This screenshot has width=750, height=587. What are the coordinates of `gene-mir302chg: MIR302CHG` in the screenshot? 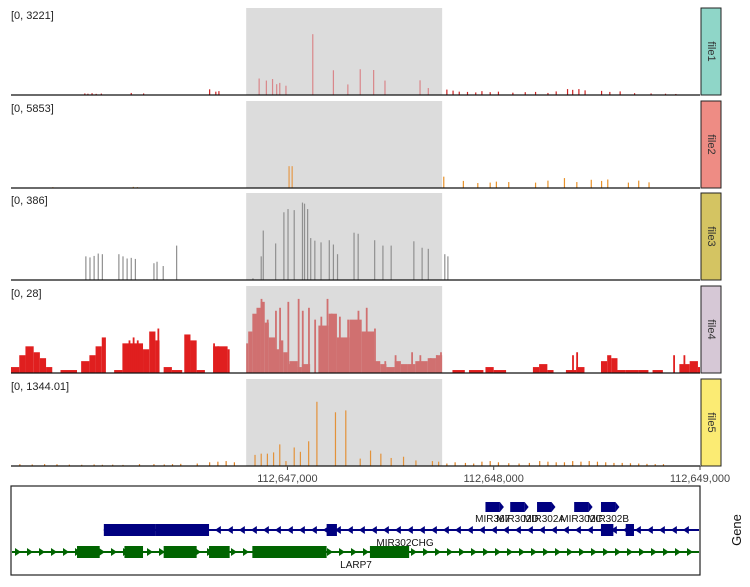 It's located at (401, 536).